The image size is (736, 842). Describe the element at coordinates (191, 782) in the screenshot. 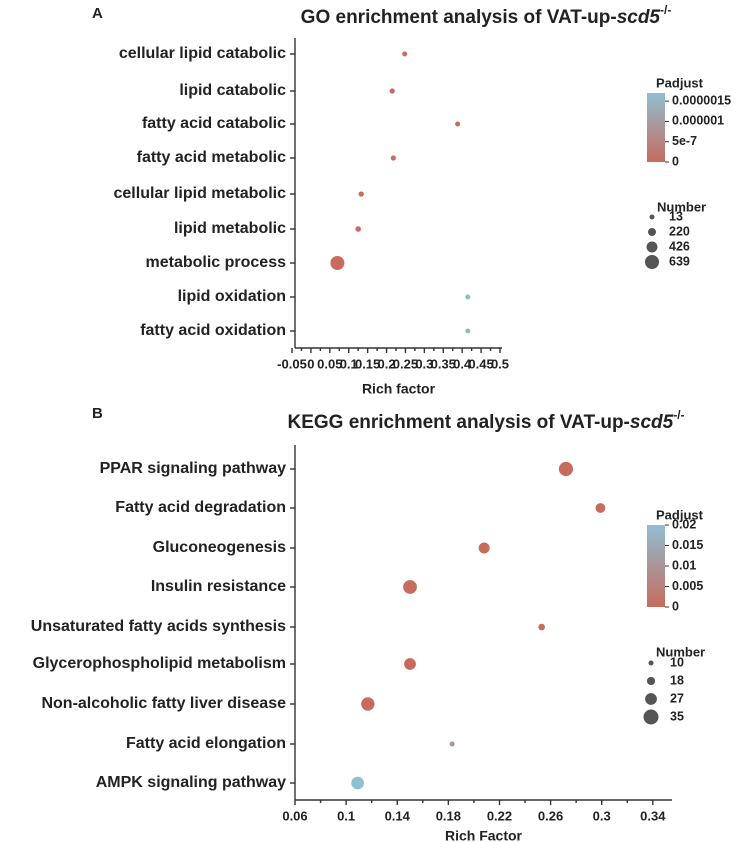

I see `category-label: AMPK signaling pathway` at that location.